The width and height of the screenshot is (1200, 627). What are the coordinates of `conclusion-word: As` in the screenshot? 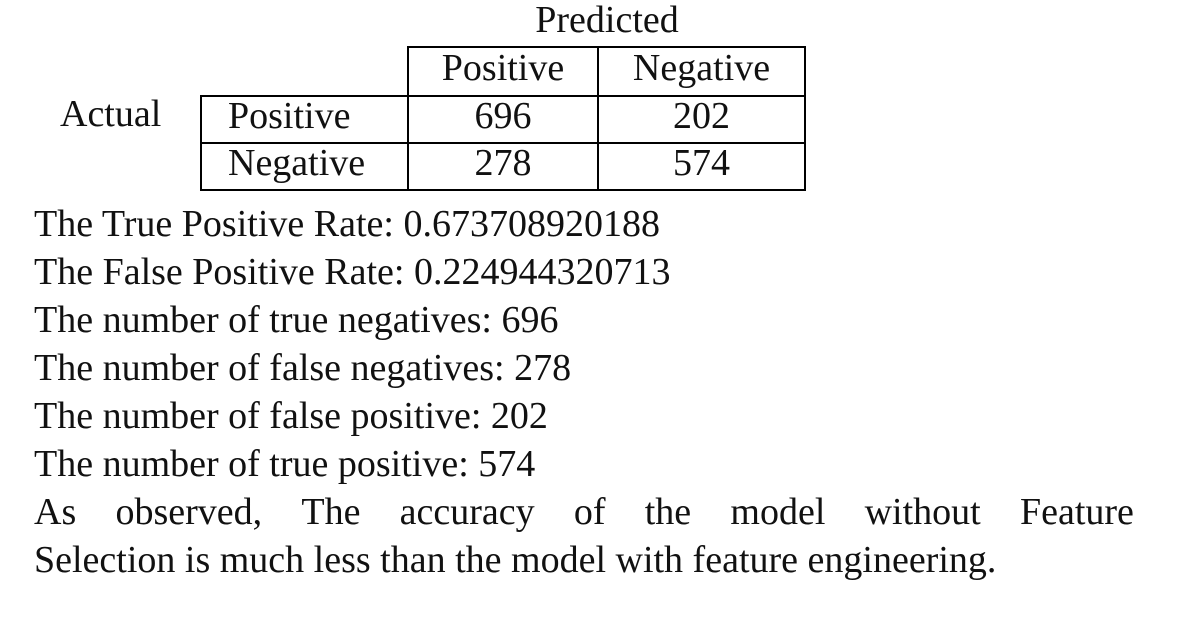 It's located at (55, 512).